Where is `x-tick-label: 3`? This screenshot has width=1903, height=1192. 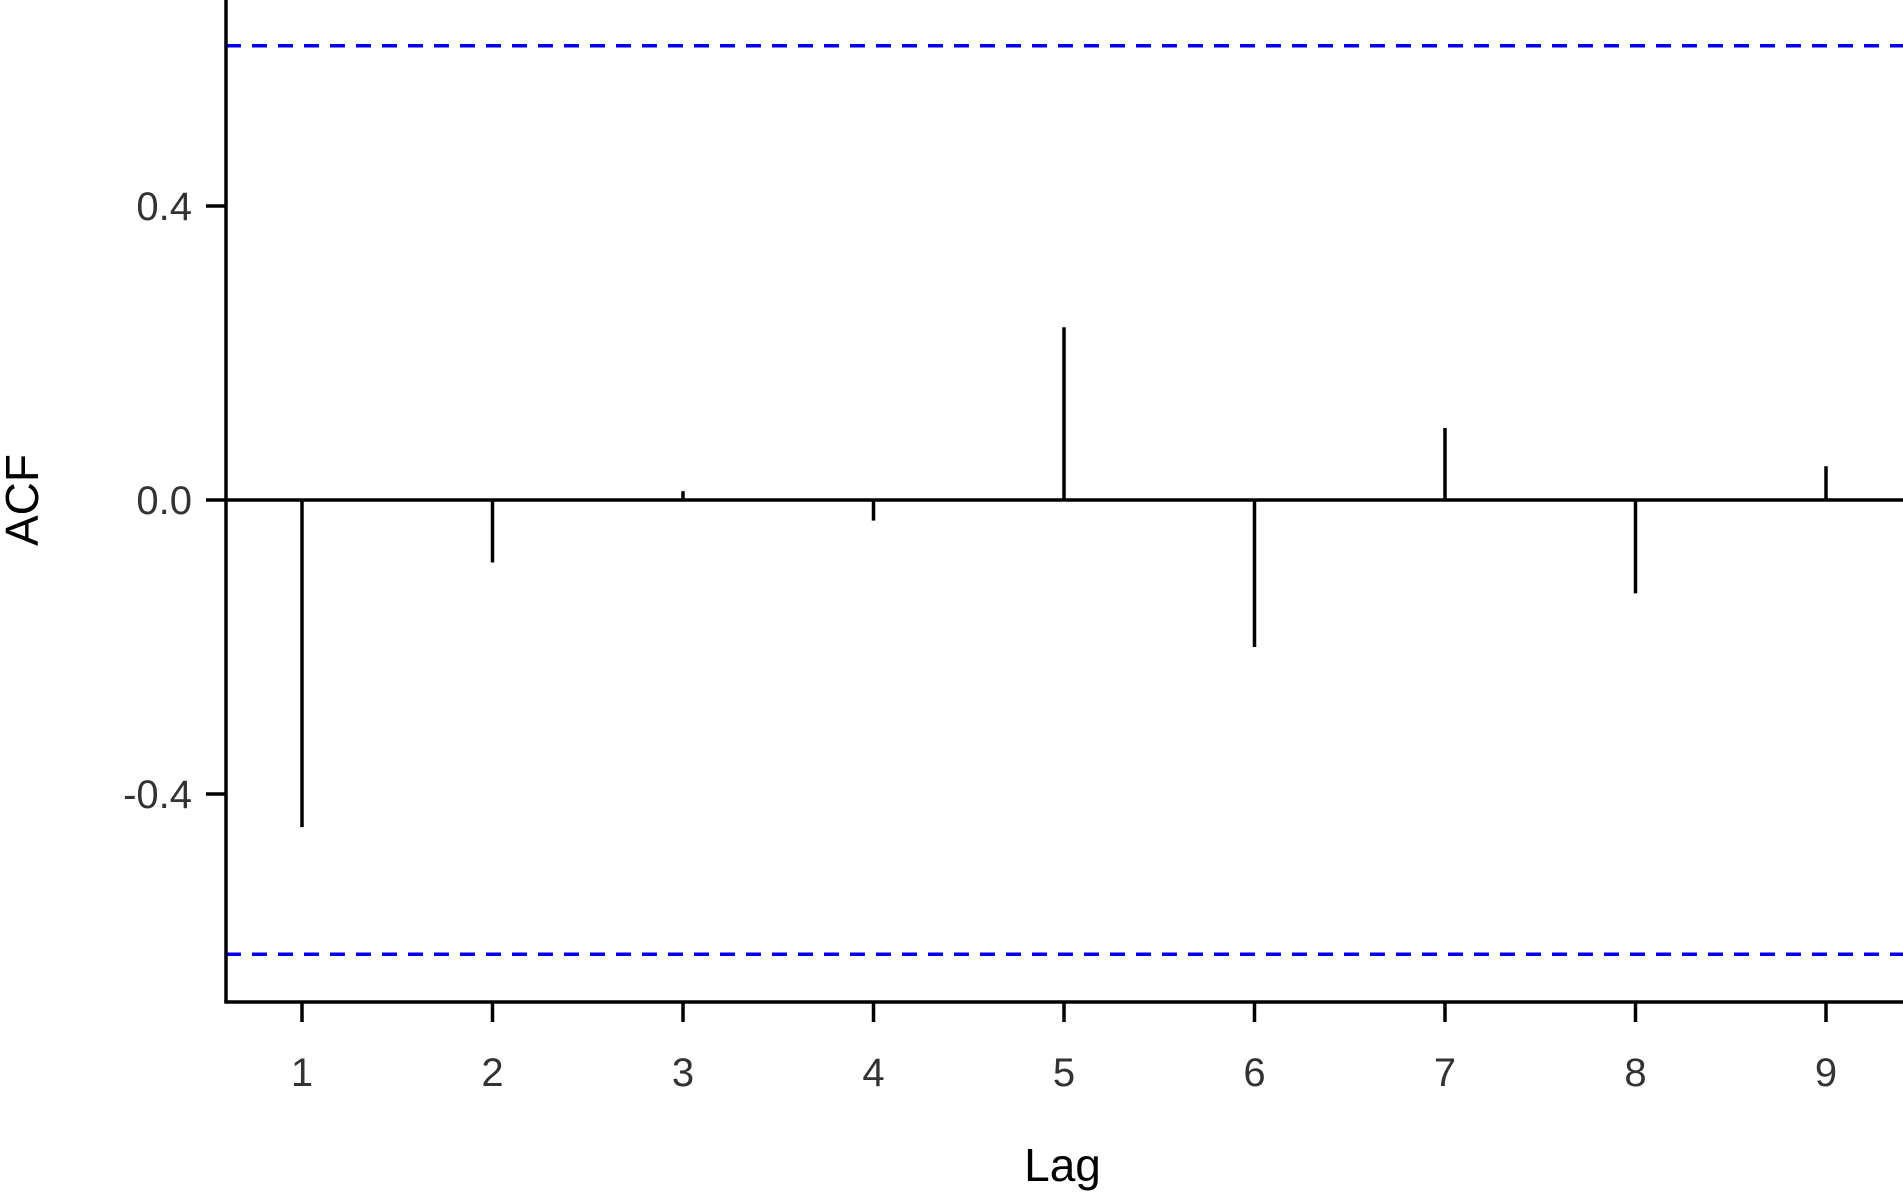
x-tick-label: 3 is located at coordinates (683, 1073).